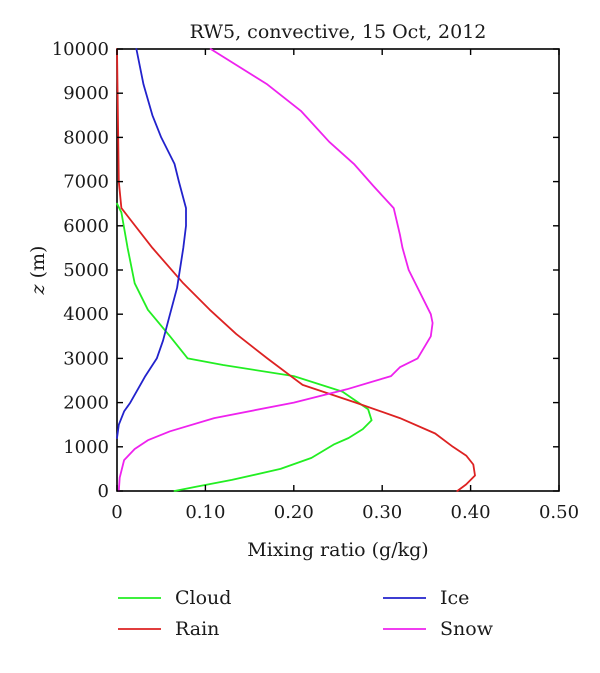 The image size is (600, 673). What do you see at coordinates (338, 32) in the screenshot?
I see `chart-title: RW5, convective, 15 Oct, 2012` at bounding box center [338, 32].